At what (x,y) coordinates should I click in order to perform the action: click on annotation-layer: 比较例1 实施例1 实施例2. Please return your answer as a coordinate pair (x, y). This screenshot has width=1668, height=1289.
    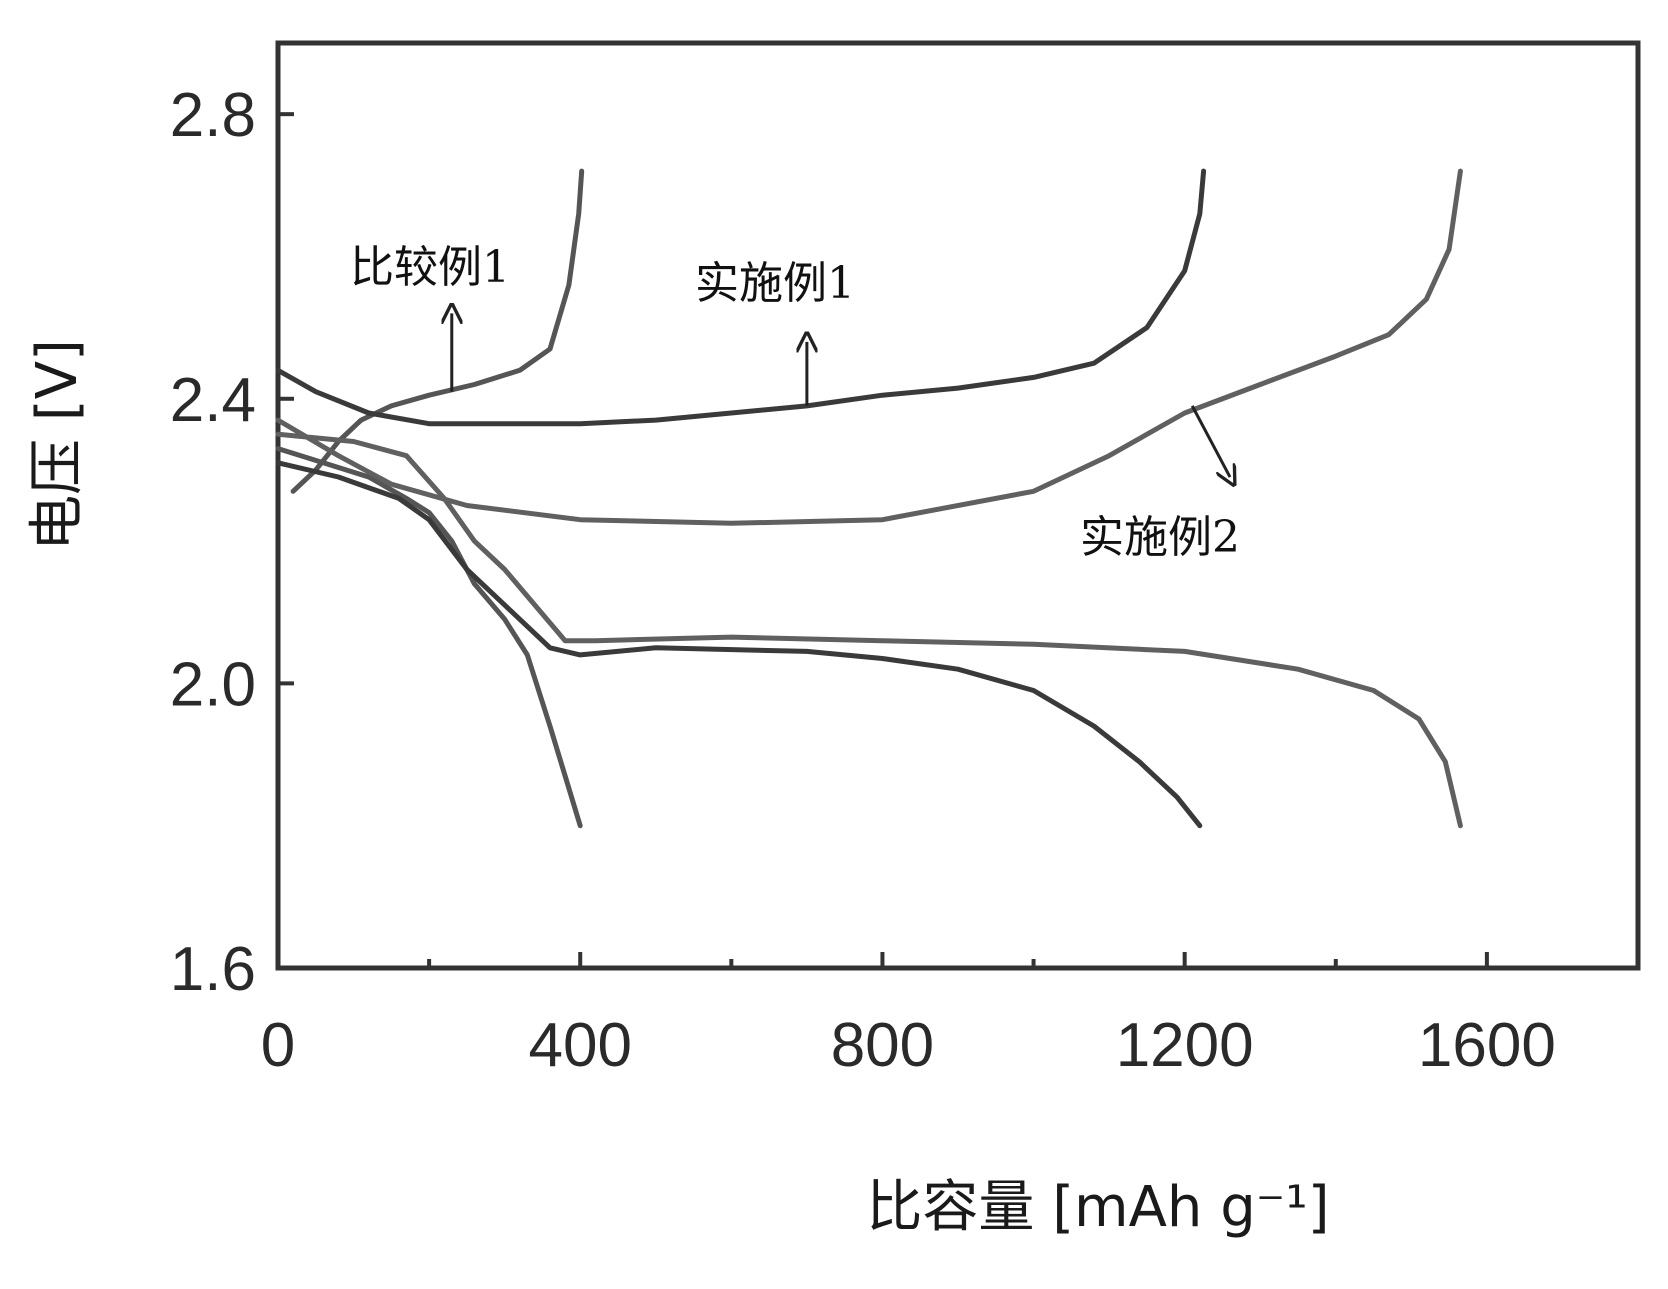
    Looking at the image, I should click on (795, 402).